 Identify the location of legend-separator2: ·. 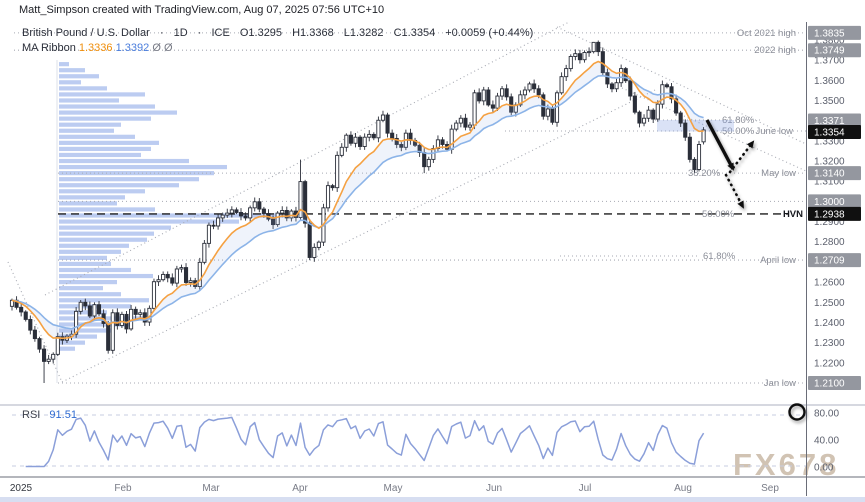
(199, 33).